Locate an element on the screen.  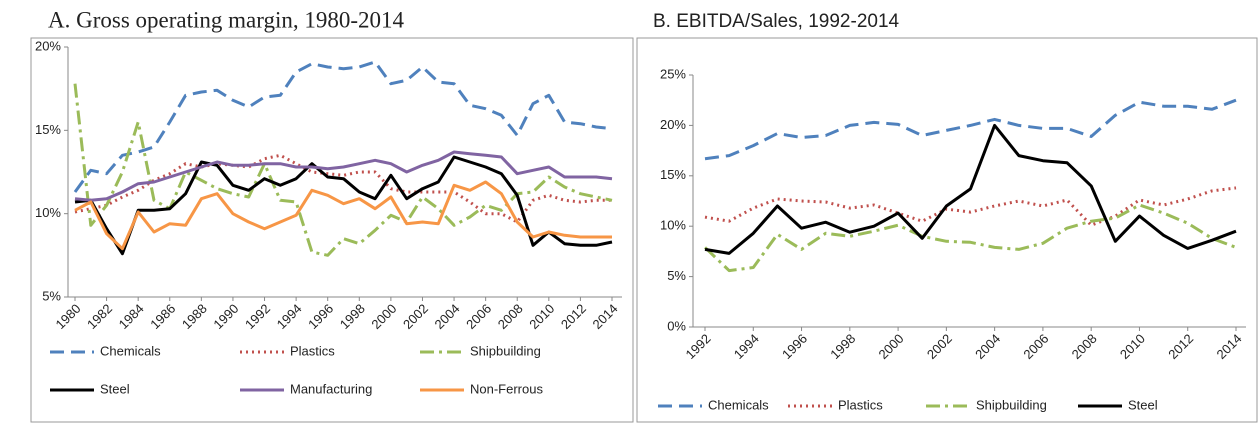
x-tick-label: 1984 is located at coordinates (131, 316).